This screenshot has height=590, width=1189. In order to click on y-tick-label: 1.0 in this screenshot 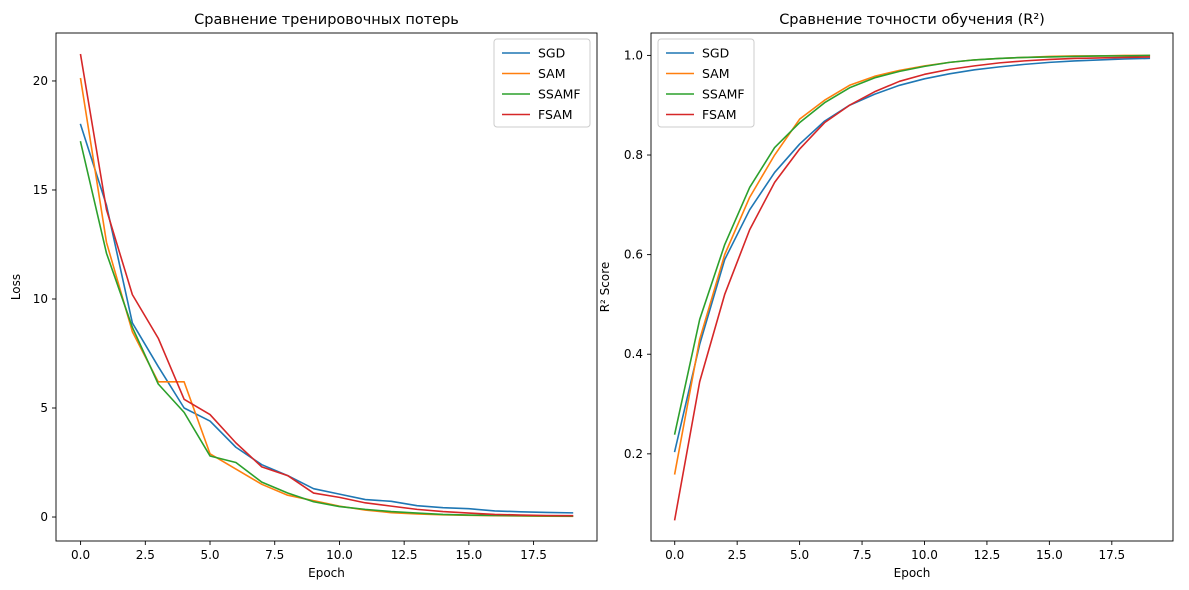, I will do `click(633, 55)`.